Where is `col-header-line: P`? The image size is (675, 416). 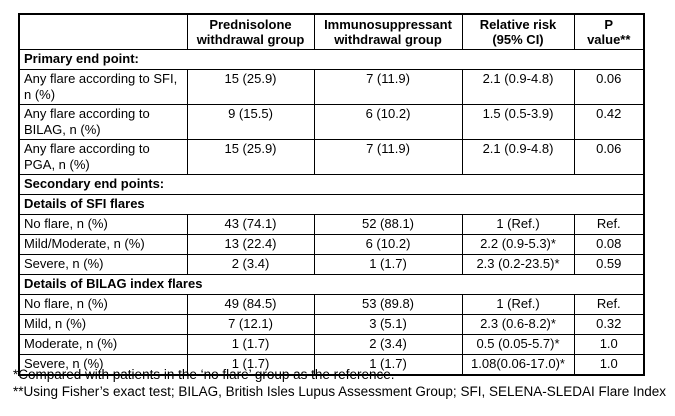 col-header-line: P is located at coordinates (609, 24).